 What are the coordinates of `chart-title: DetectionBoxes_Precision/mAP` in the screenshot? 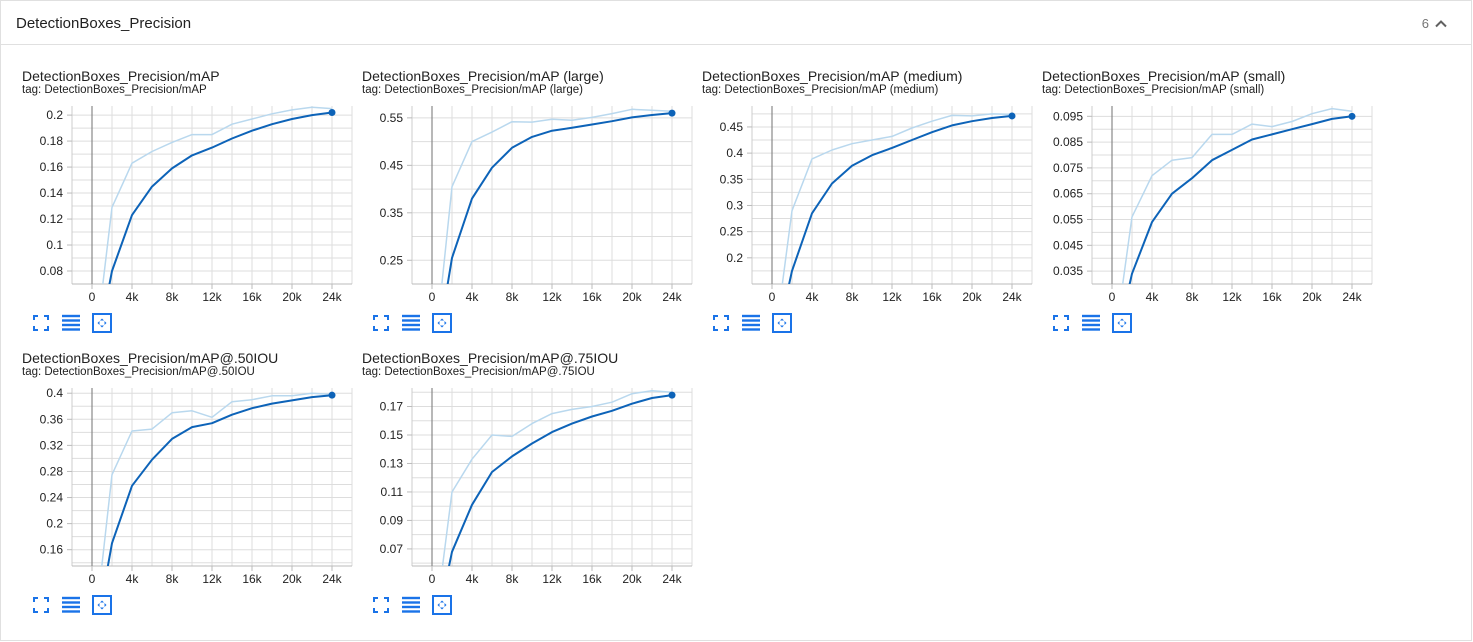 It's located at (121, 76).